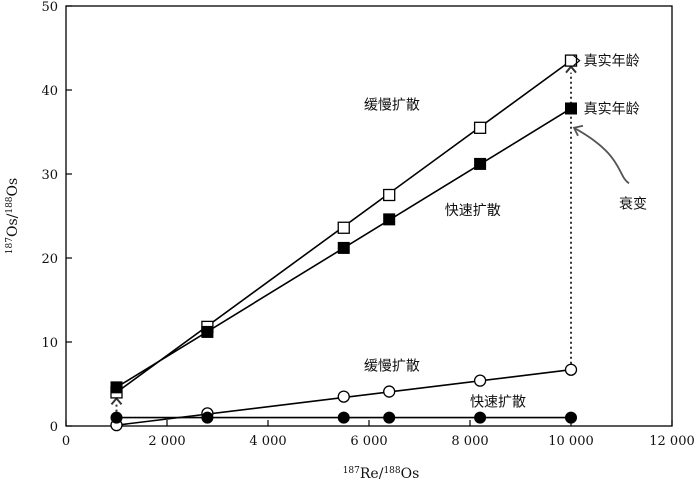 This screenshot has height=483, width=700. What do you see at coordinates (469, 441) in the screenshot?
I see `x-tick-label: 8 000` at bounding box center [469, 441].